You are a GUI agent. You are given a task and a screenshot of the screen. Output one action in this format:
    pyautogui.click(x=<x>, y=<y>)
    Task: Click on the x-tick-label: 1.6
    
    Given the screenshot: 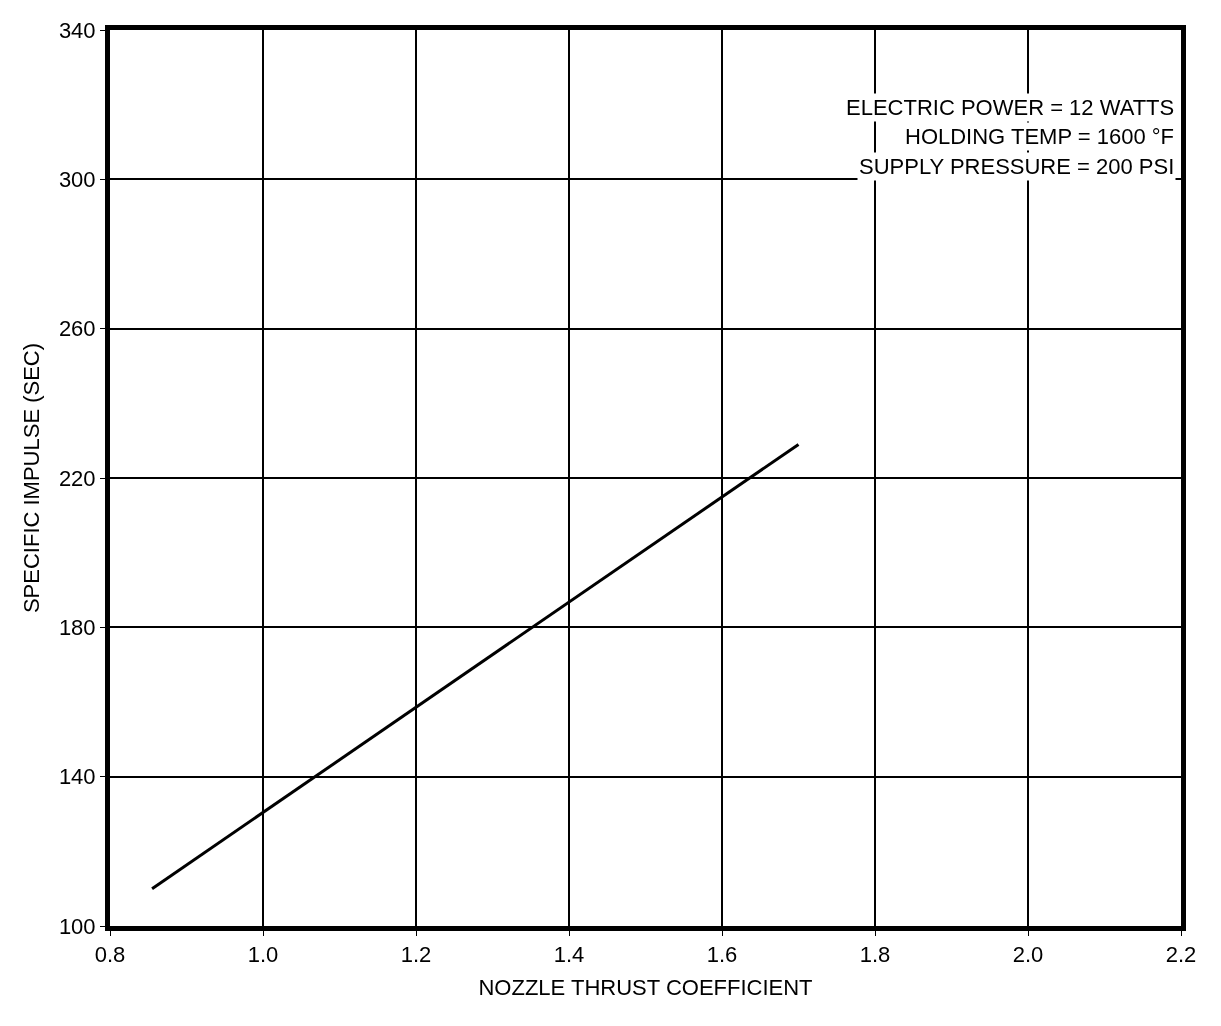 What is the action you would take?
    pyautogui.click(x=722, y=955)
    